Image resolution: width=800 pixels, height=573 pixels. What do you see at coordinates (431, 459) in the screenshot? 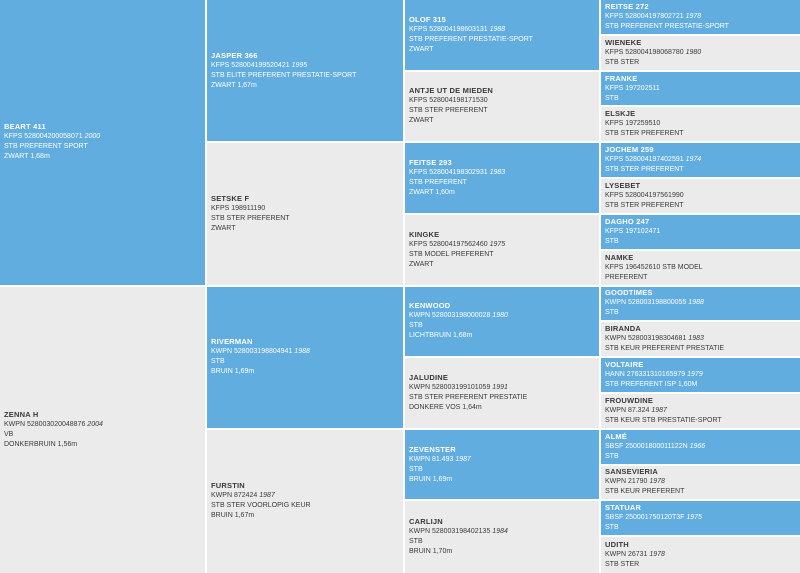
I see `registration-number: KWPN 81.493` at bounding box center [431, 459].